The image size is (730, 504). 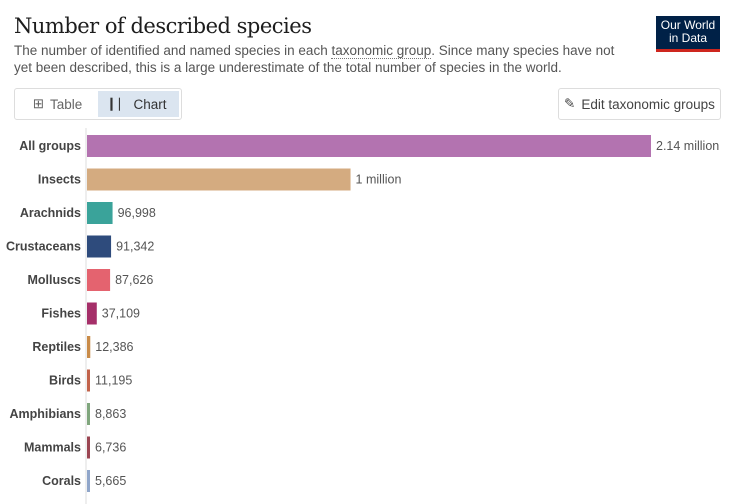 I want to click on owid-logo: Our World in Data, so click(x=688, y=34).